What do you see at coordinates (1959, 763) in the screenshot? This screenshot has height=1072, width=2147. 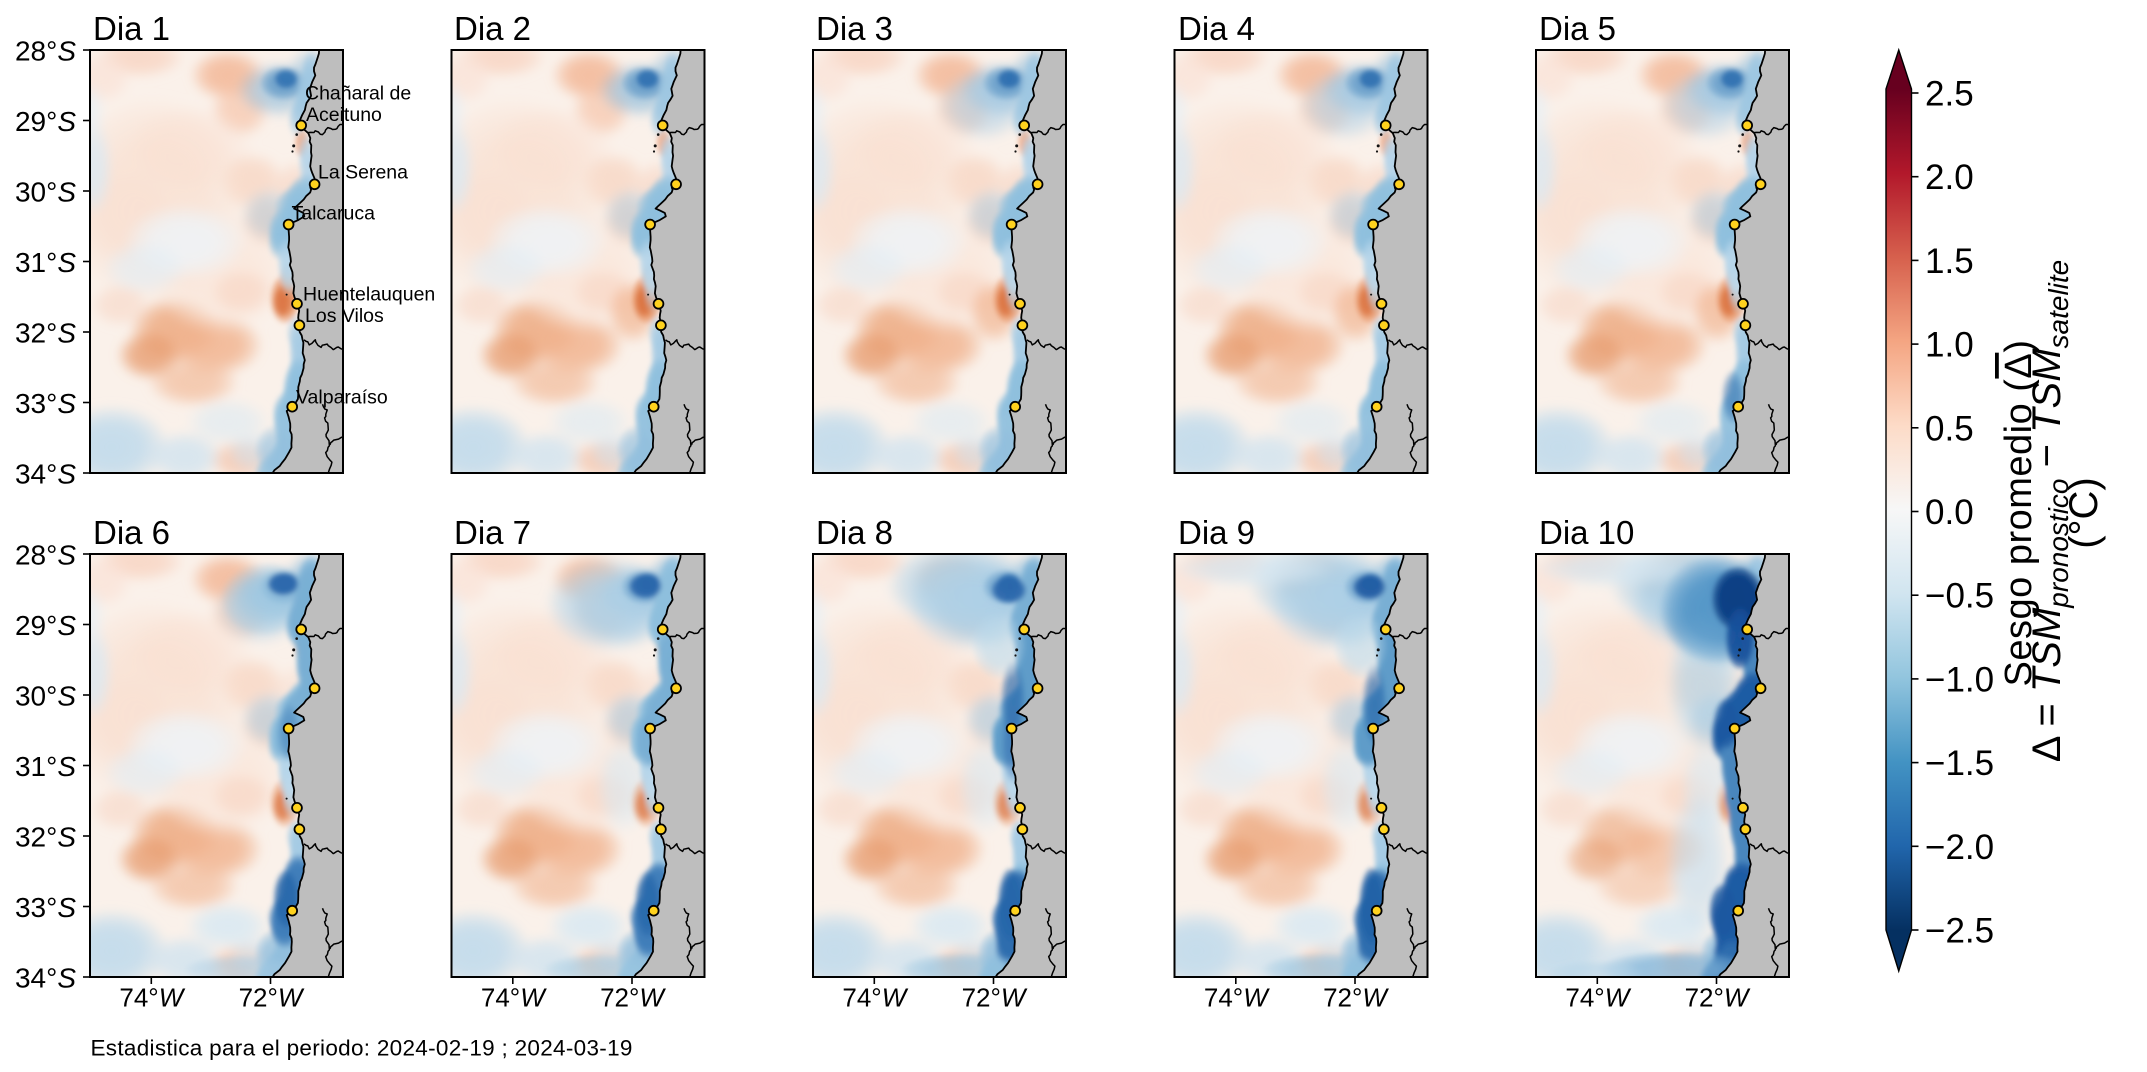 I see `svg-text: −1.5` at bounding box center [1959, 763].